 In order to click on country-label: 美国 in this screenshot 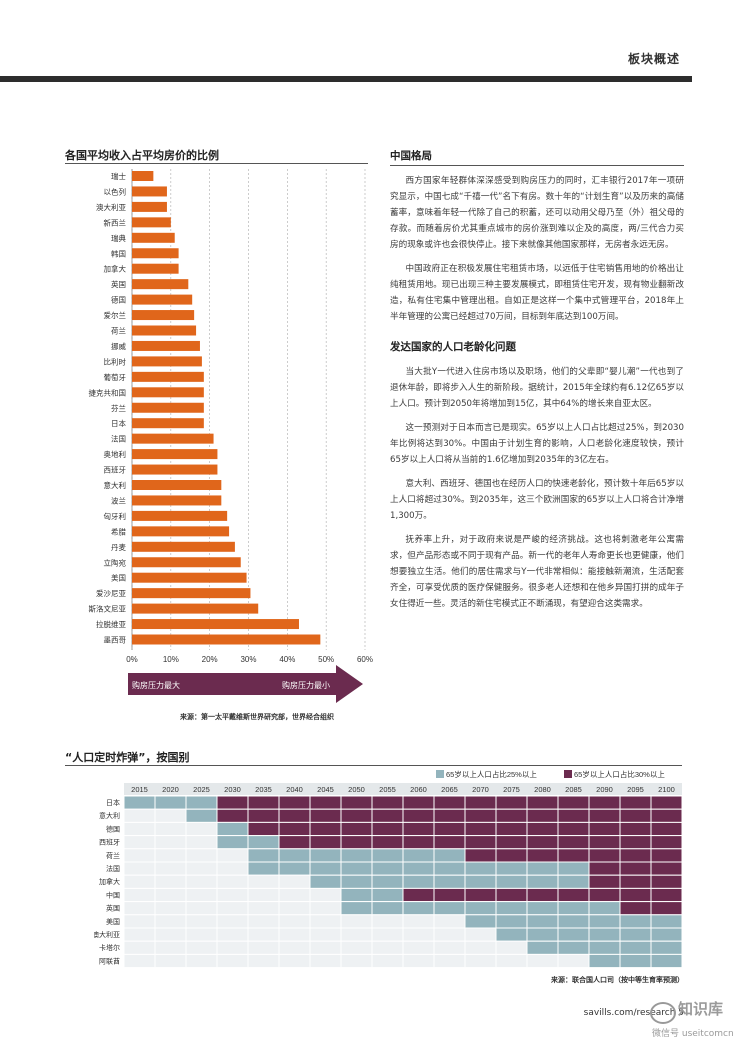, I will do `click(113, 921)`.